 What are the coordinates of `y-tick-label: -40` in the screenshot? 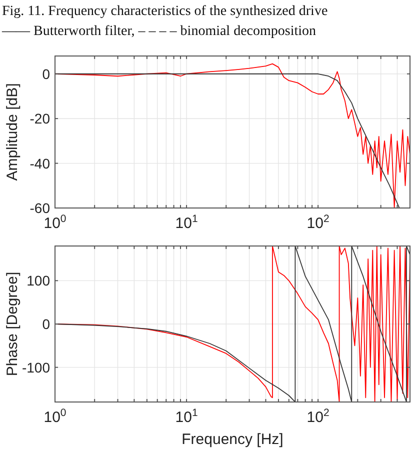 It's located at (40, 163).